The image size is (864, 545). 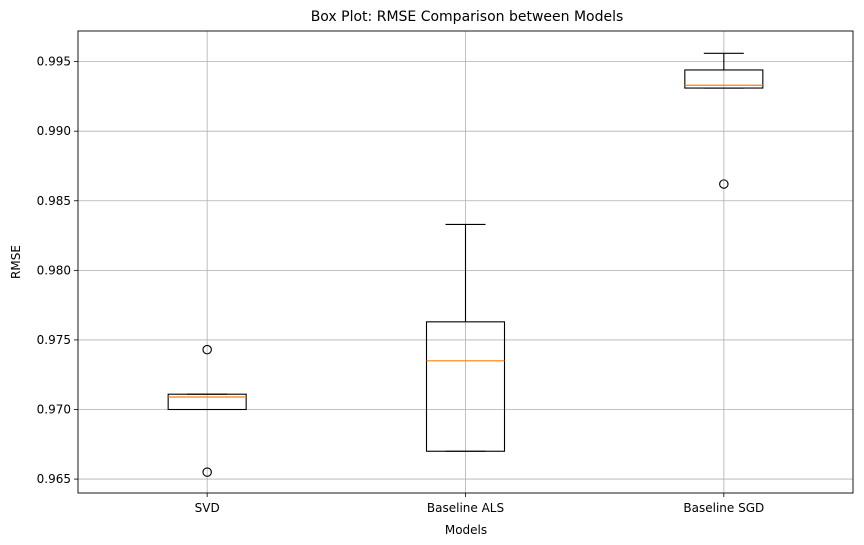 I want to click on box-svd, so click(x=207, y=410).